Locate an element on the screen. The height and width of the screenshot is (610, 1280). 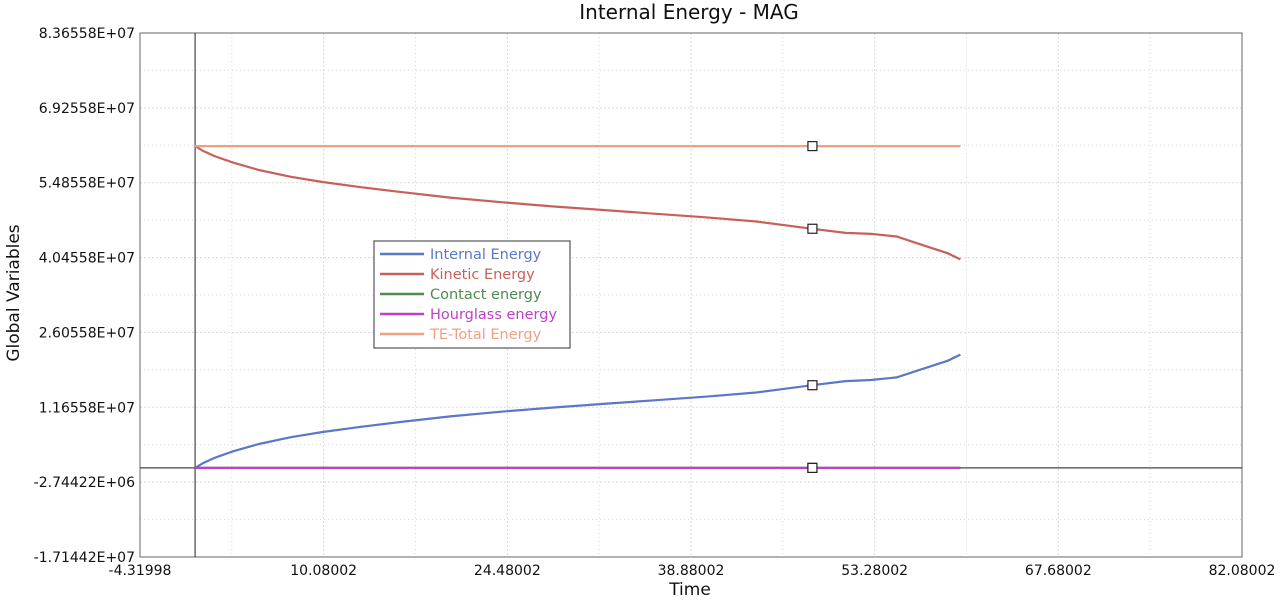
x-tick-label: 24.48002 is located at coordinates (507, 571).